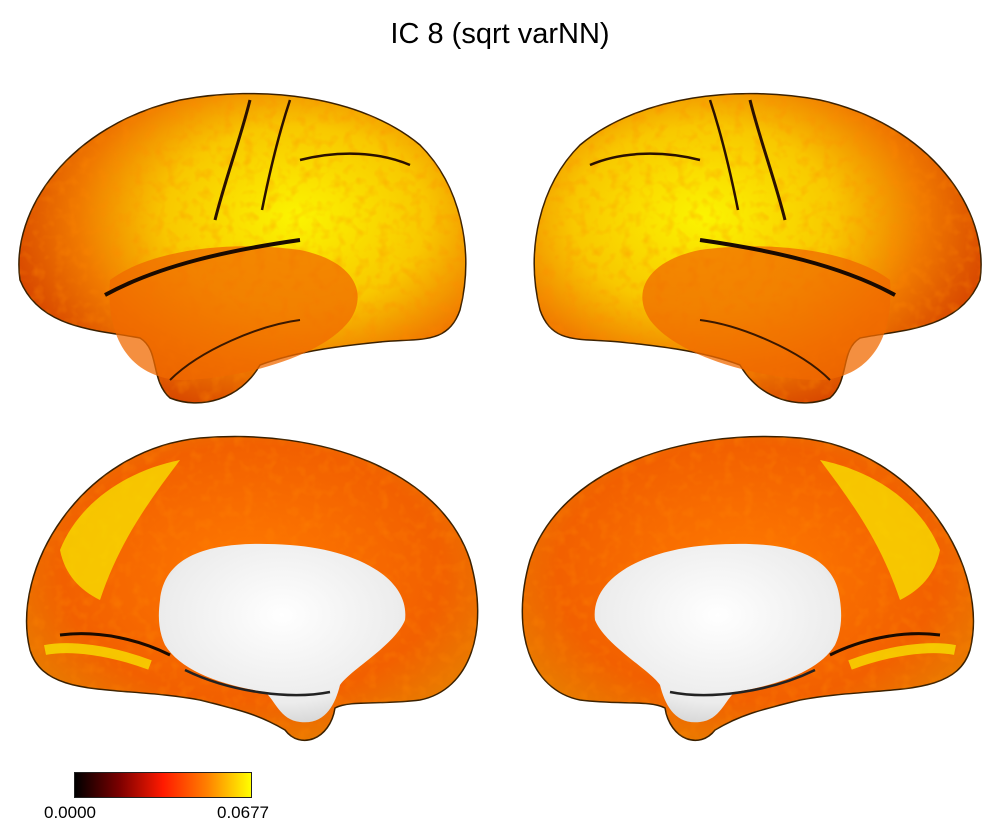 Image resolution: width=1000 pixels, height=840 pixels. I want to click on colorbar-min-label: 0.0000, so click(70, 812).